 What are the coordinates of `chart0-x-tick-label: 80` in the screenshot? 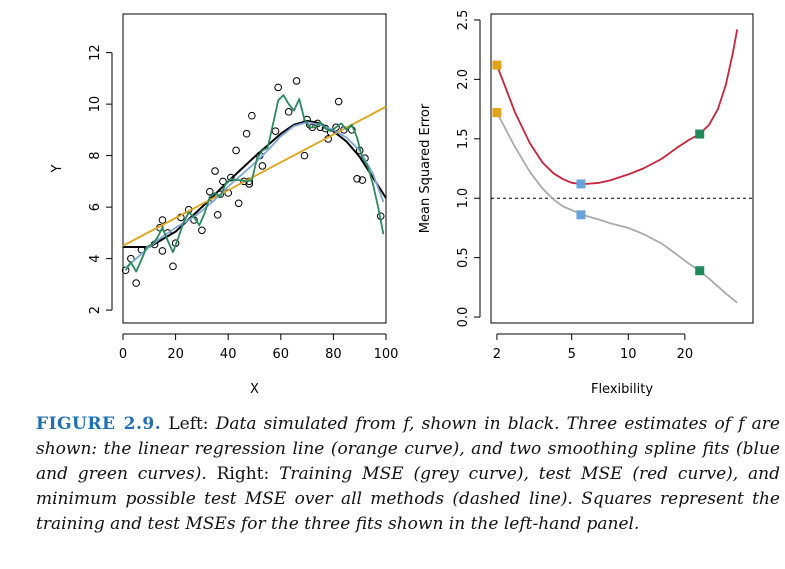 It's located at (333, 354).